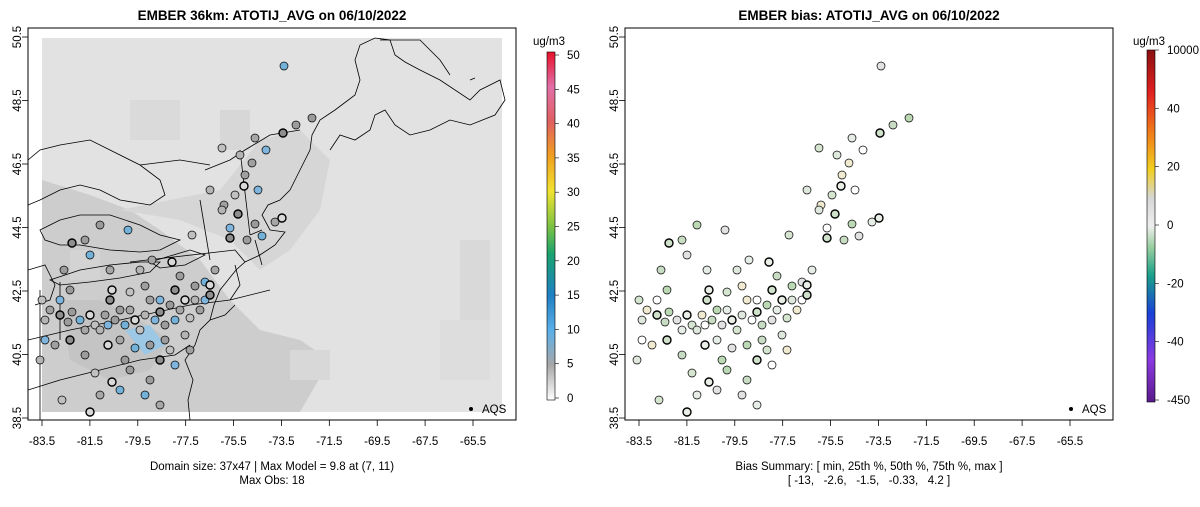 The width and height of the screenshot is (1200, 507). Describe the element at coordinates (271, 481) in the screenshot. I see `footer-line-2: Max Obs: 18` at that location.